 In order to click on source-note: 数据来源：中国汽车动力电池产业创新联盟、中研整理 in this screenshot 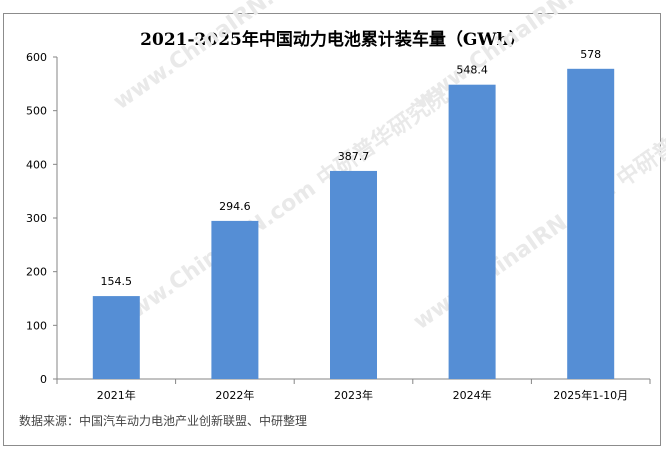, I will do `click(163, 421)`.